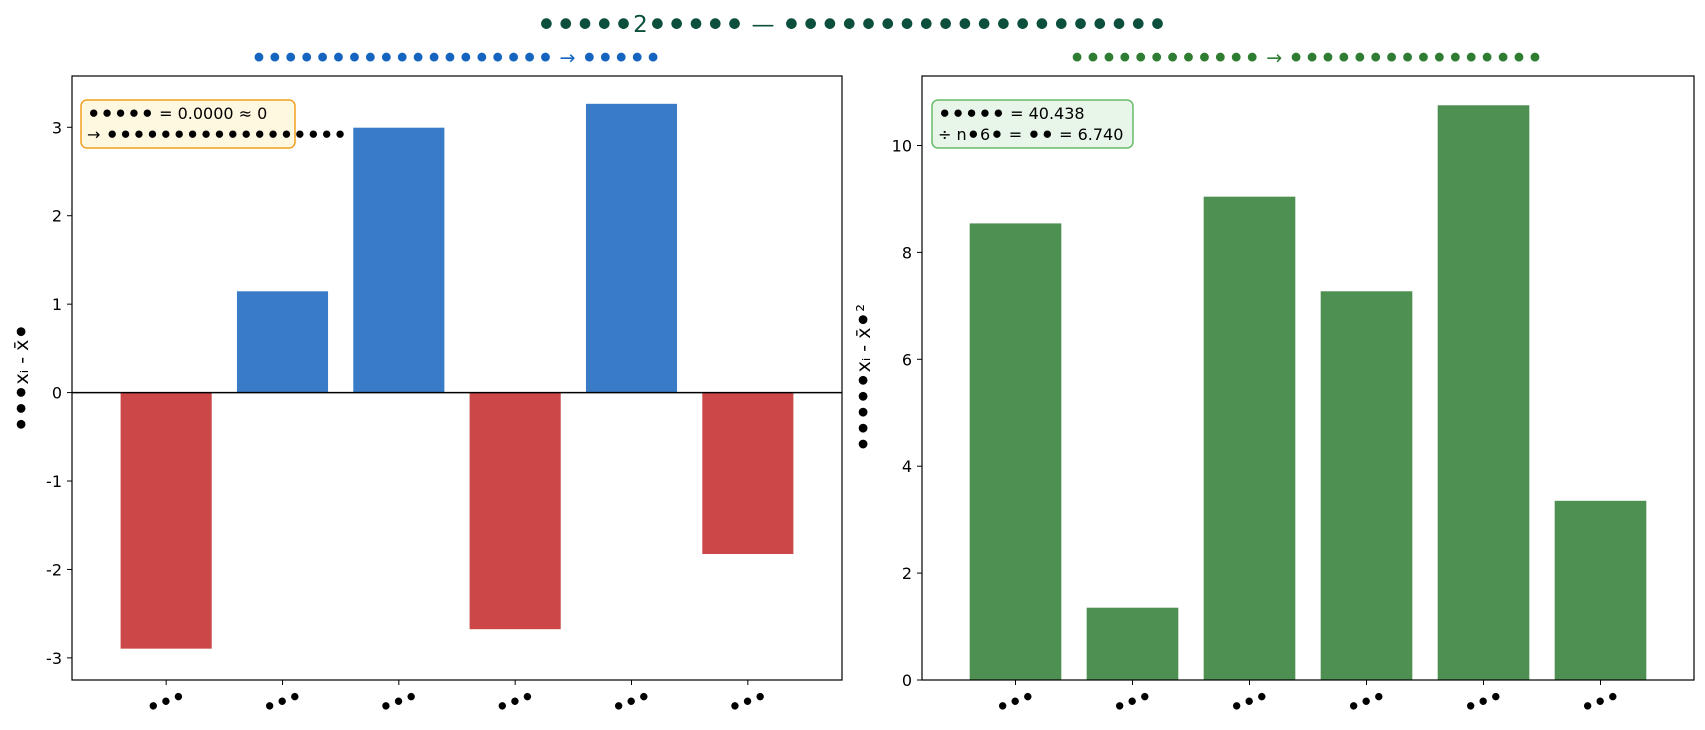 This screenshot has height=730, width=1705. Describe the element at coordinates (907, 573) in the screenshot. I see `right-y-tick-label: 2` at that location.